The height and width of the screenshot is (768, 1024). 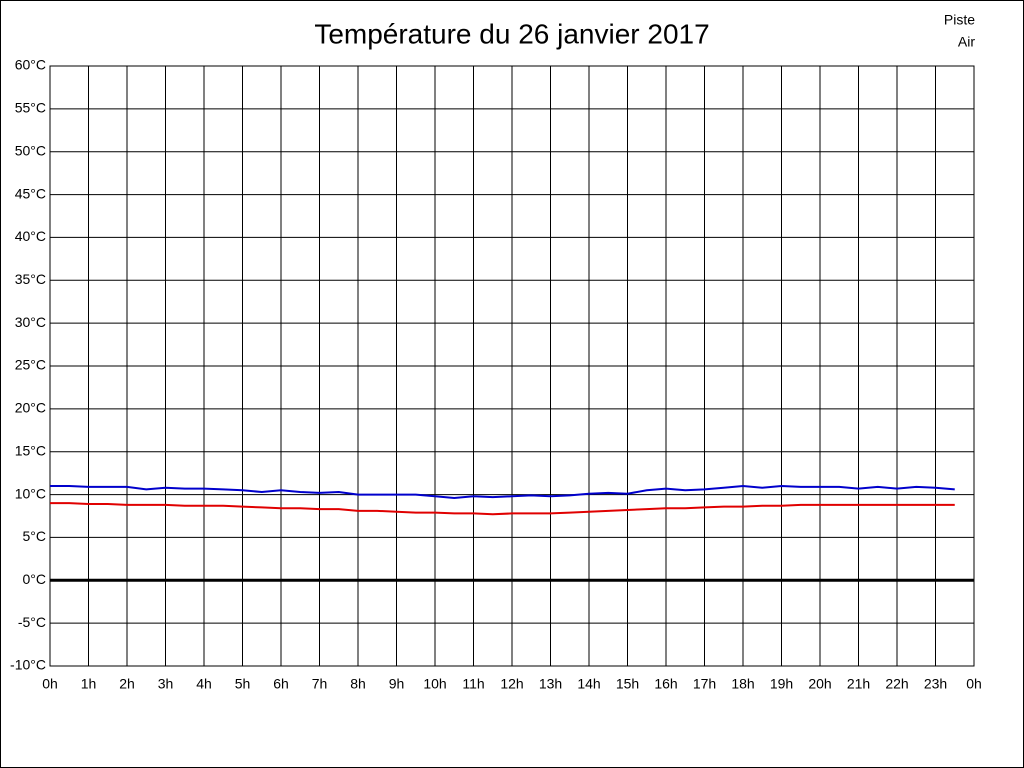 What do you see at coordinates (30, 65) in the screenshot?
I see `y-tick-label: 60°C` at bounding box center [30, 65].